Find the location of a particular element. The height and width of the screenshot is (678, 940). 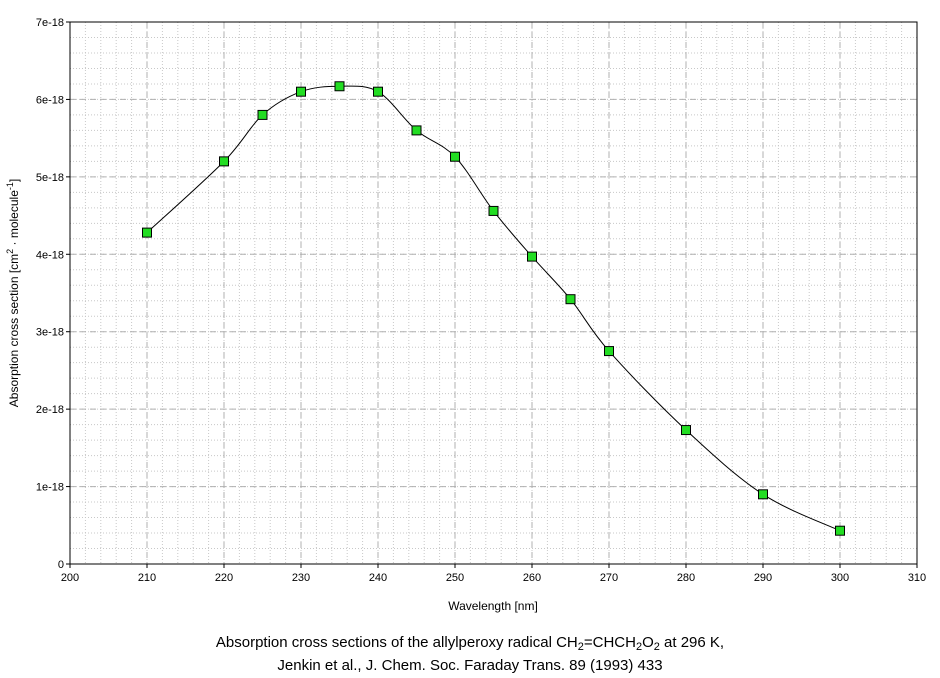

y-tick-label: 6e-18 is located at coordinates (50, 100).